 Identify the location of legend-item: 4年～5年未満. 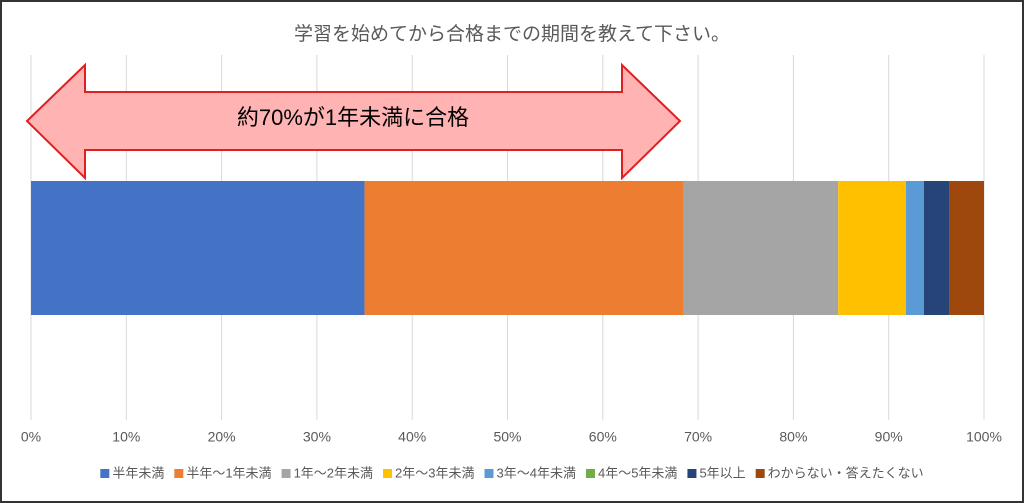
(631, 472).